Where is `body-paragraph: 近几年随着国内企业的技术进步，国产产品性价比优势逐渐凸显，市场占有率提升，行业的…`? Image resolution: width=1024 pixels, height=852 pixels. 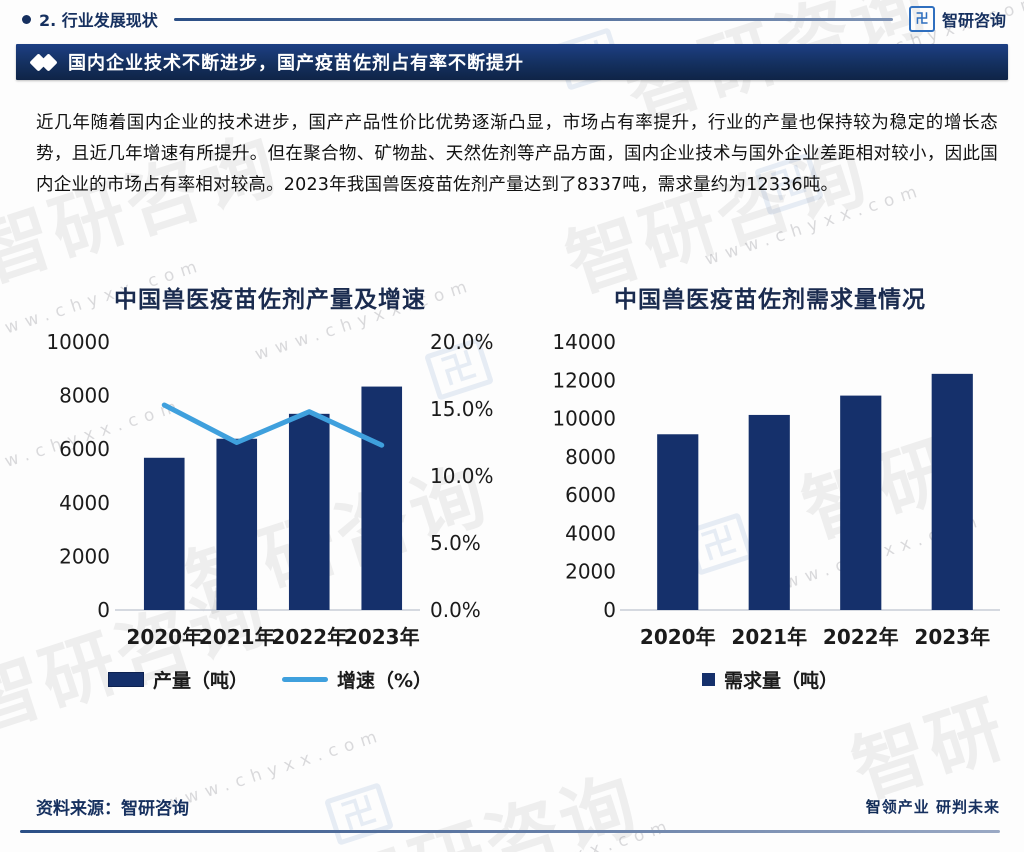
body-paragraph: 近几年随着国内企业的技术进步，国产产品性价比优势逐渐凸显，市场占有率提升，行业的… is located at coordinates (517, 153).